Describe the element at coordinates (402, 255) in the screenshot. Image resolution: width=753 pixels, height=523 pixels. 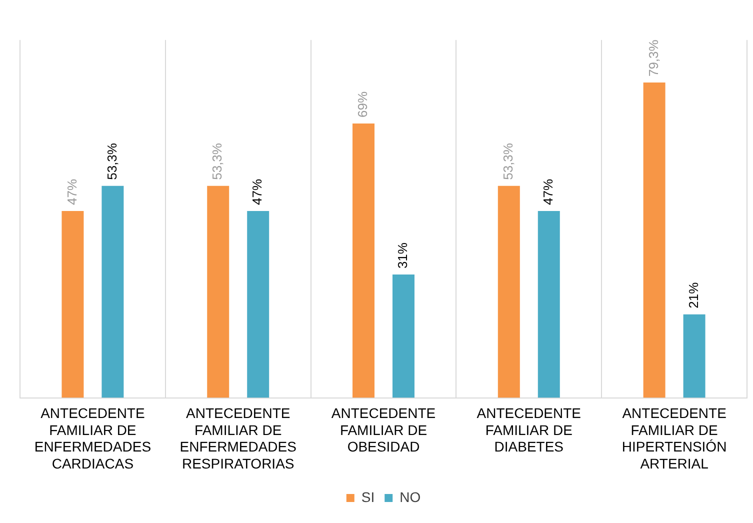
I see `data-label: 31%` at that location.